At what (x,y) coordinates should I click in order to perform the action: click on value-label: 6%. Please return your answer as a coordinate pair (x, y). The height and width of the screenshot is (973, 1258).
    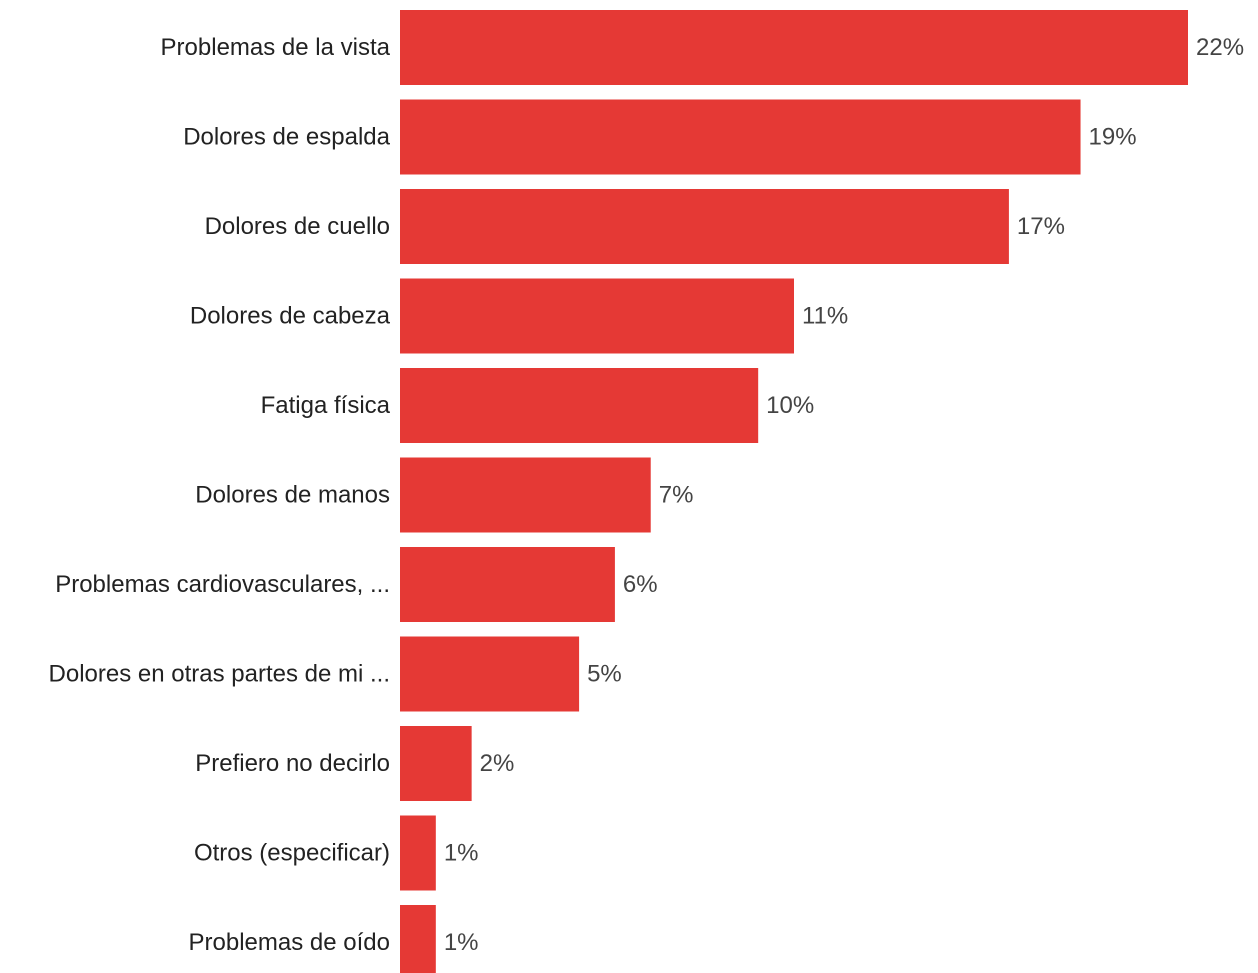
    Looking at the image, I should click on (640, 584).